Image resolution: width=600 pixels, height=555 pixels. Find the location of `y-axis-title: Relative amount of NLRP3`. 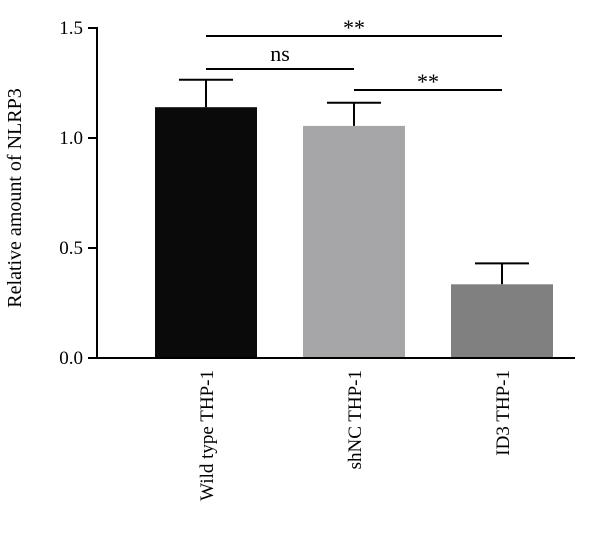

y-axis-title: Relative amount of NLRP3 is located at coordinates (15, 197).